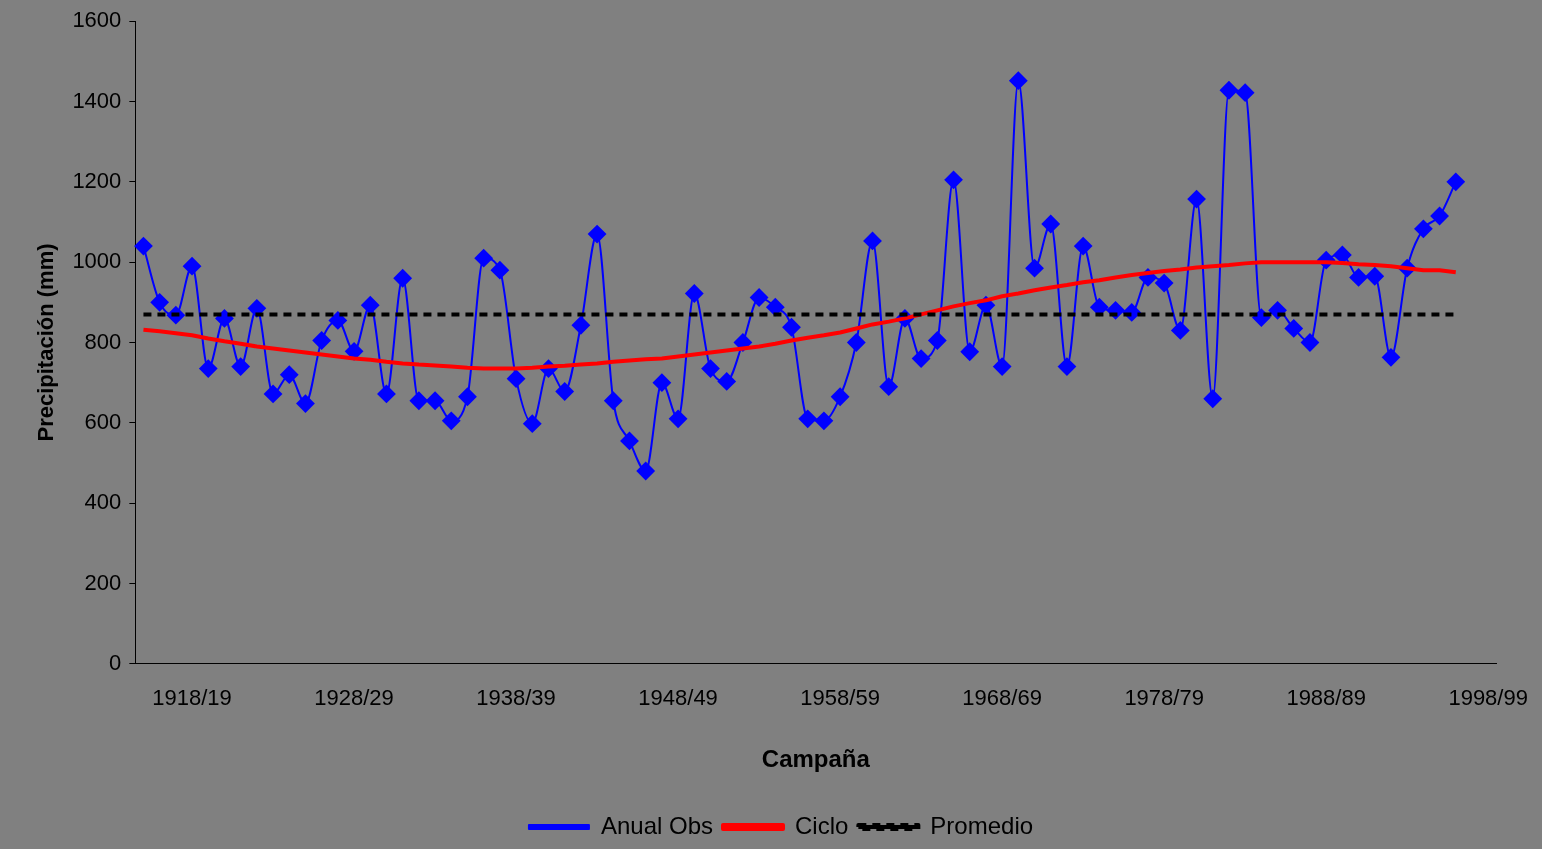 The width and height of the screenshot is (1542, 849). What do you see at coordinates (103, 582) in the screenshot?
I see `y-tick-label: 200` at bounding box center [103, 582].